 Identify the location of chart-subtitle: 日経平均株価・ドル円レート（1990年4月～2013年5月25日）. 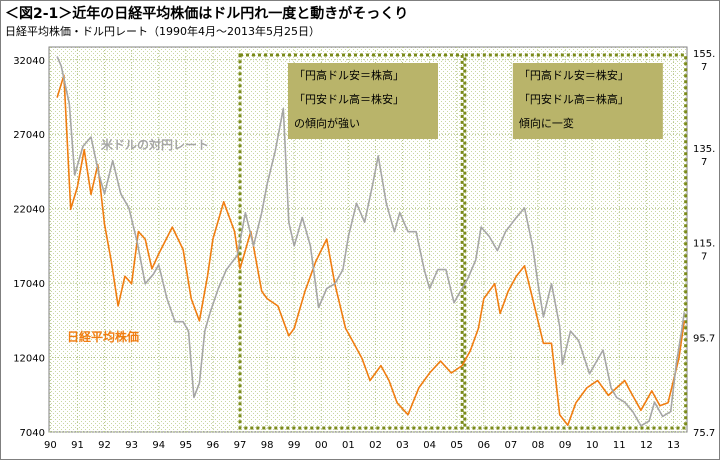
(162, 31).